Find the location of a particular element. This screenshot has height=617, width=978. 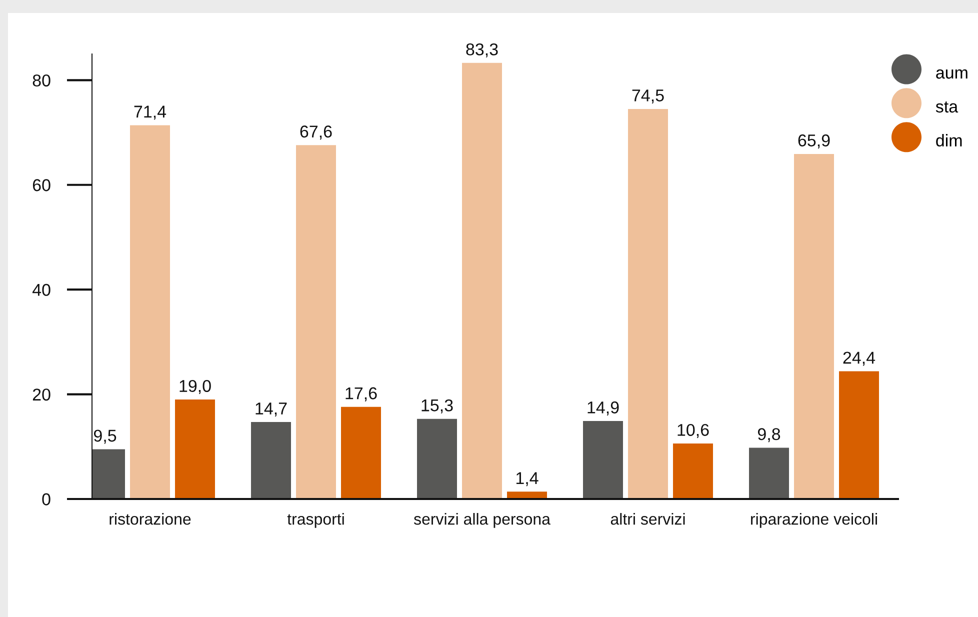

x-tick-label: servizi alla persona is located at coordinates (482, 520).